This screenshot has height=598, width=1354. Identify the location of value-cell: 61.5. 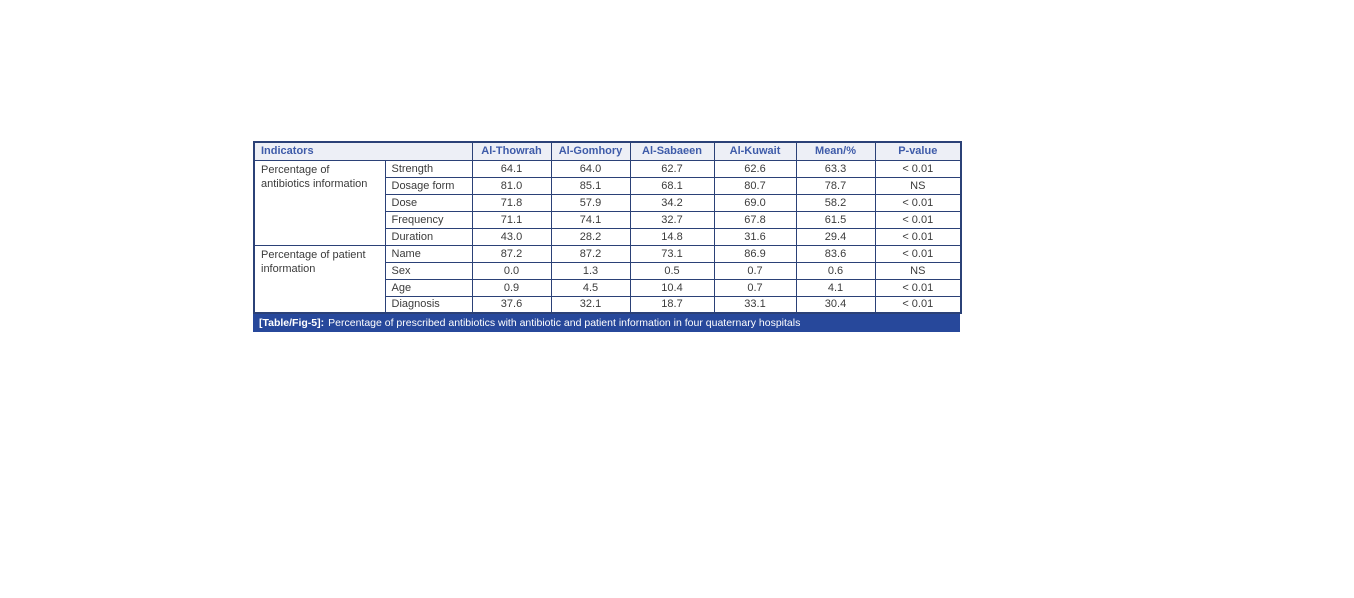
(835, 219).